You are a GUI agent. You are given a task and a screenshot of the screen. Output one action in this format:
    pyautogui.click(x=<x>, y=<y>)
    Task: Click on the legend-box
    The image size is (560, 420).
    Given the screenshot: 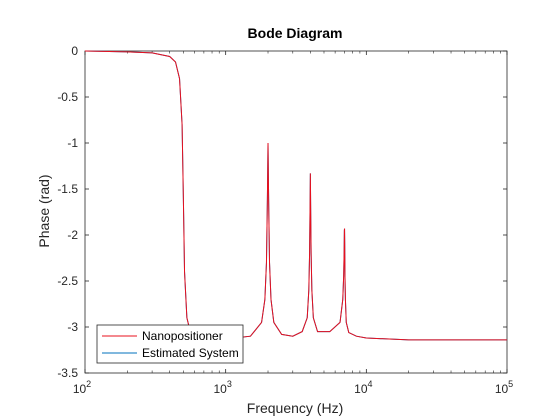 What is the action you would take?
    pyautogui.click(x=170, y=344)
    